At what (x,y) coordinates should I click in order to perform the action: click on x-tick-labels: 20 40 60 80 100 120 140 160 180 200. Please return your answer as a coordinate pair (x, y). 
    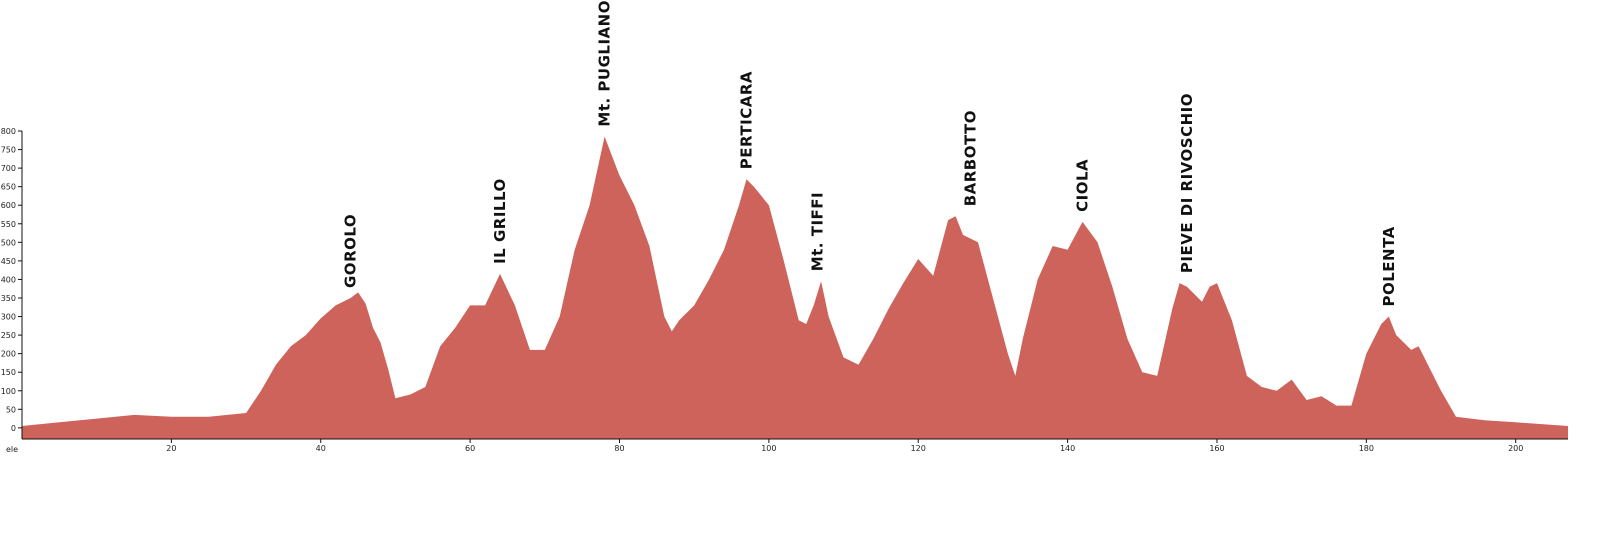
    Looking at the image, I should click on (844, 448).